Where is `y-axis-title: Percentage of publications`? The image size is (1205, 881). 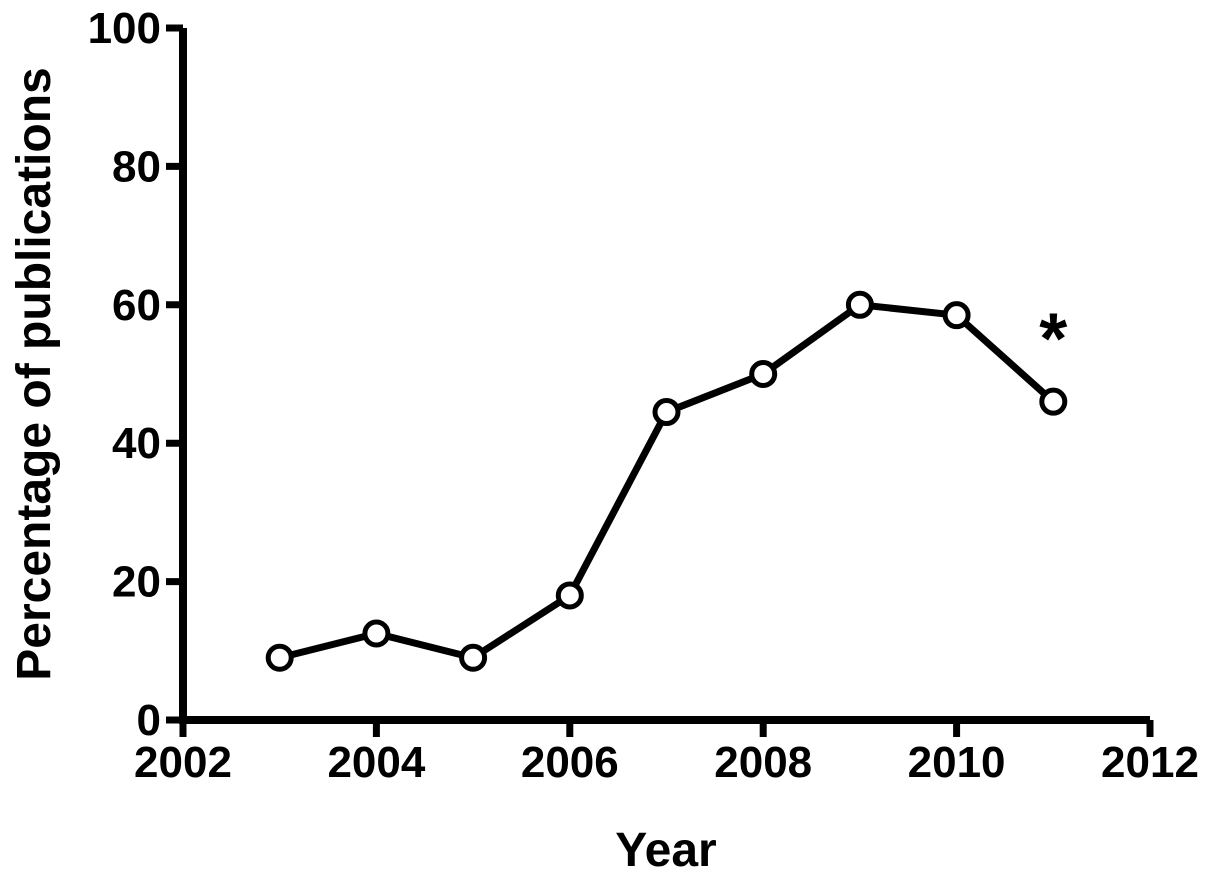 y-axis-title: Percentage of publications is located at coordinates (34, 373).